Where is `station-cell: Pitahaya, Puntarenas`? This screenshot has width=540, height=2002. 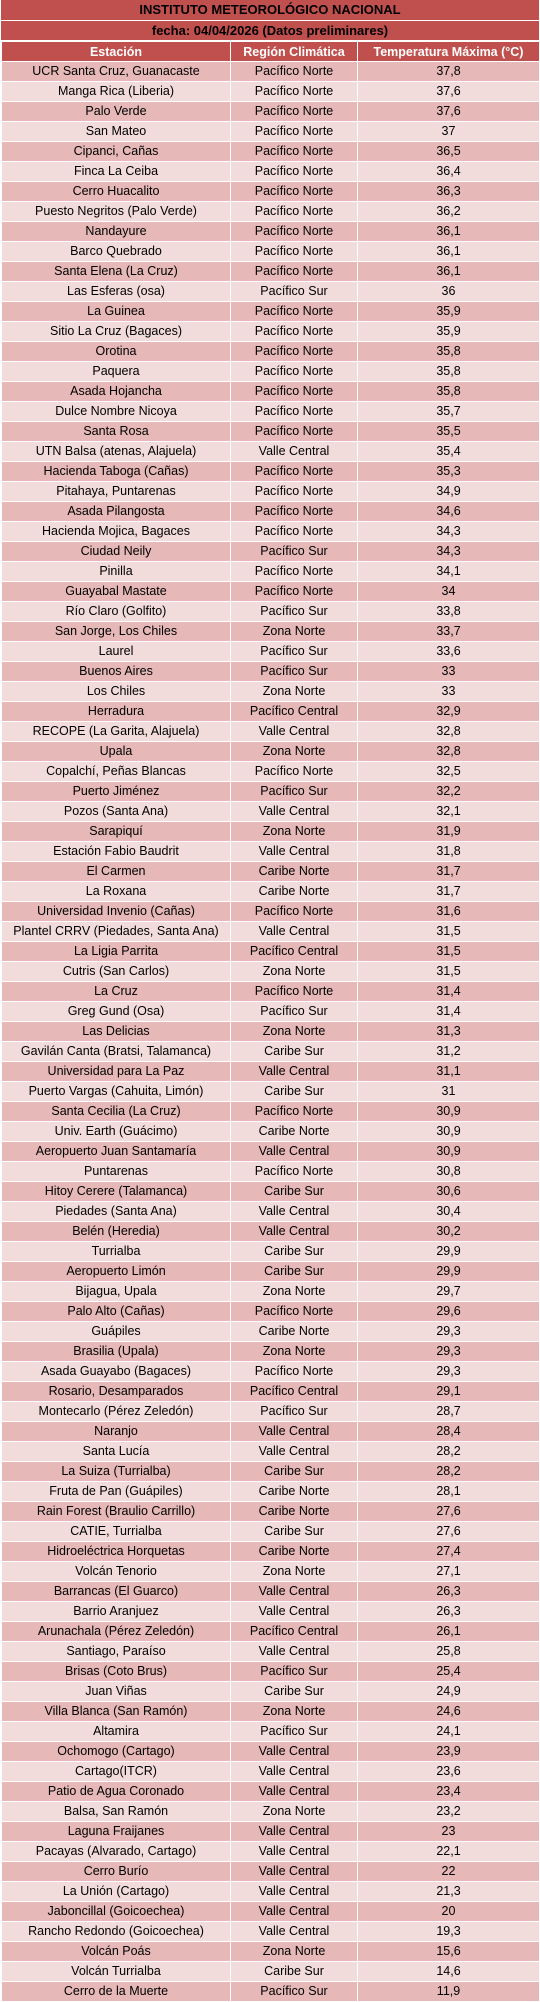
station-cell: Pitahaya, Puntarenas is located at coordinates (116, 491).